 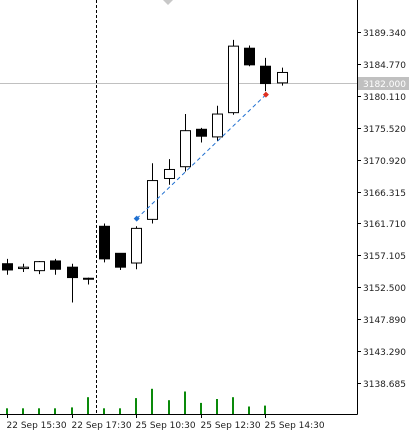 What do you see at coordinates (102, 426) in the screenshot?
I see `x-tick-label: 22 Sep 17:30` at bounding box center [102, 426].